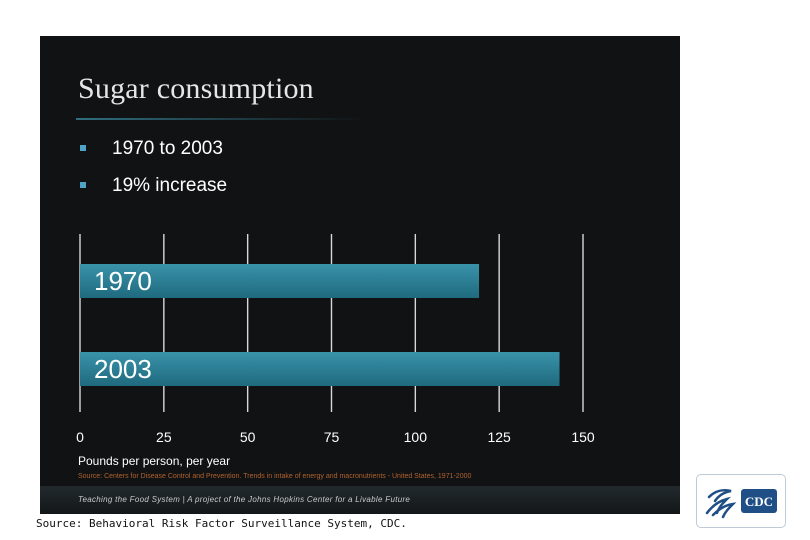  Describe the element at coordinates (123, 369) in the screenshot. I see `bar-category-label: 2003` at that location.